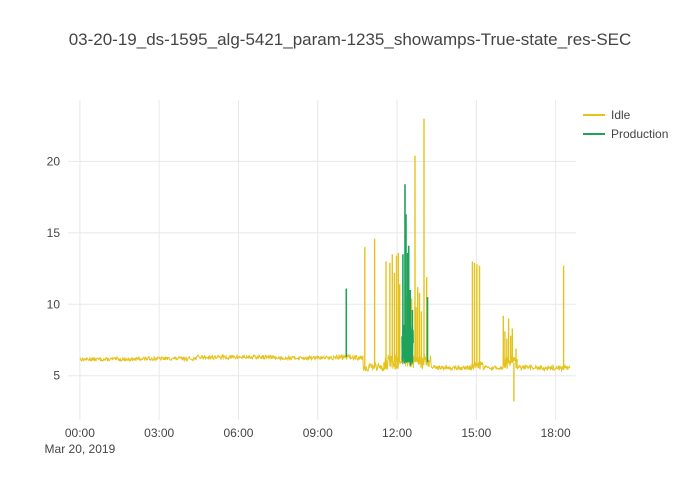 Image resolution: width=700 pixels, height=500 pixels. What do you see at coordinates (594, 133) in the screenshot?
I see `legend-swatch-production` at bounding box center [594, 133].